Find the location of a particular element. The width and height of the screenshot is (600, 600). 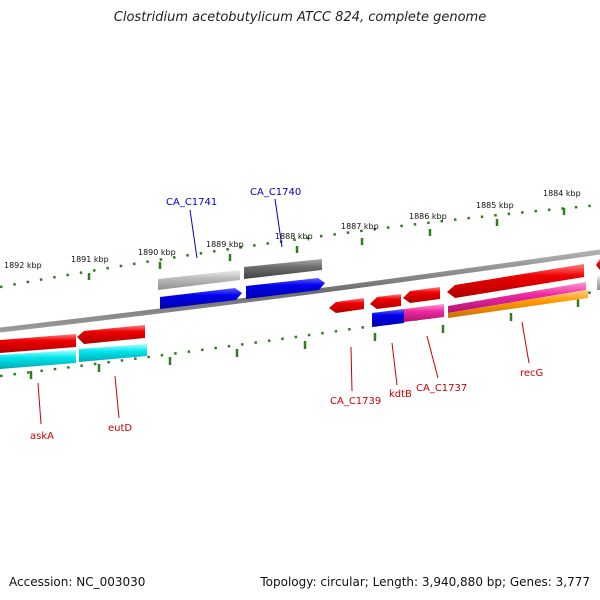

gene-label-ca-c1739: CA_C1739 is located at coordinates (355, 401).